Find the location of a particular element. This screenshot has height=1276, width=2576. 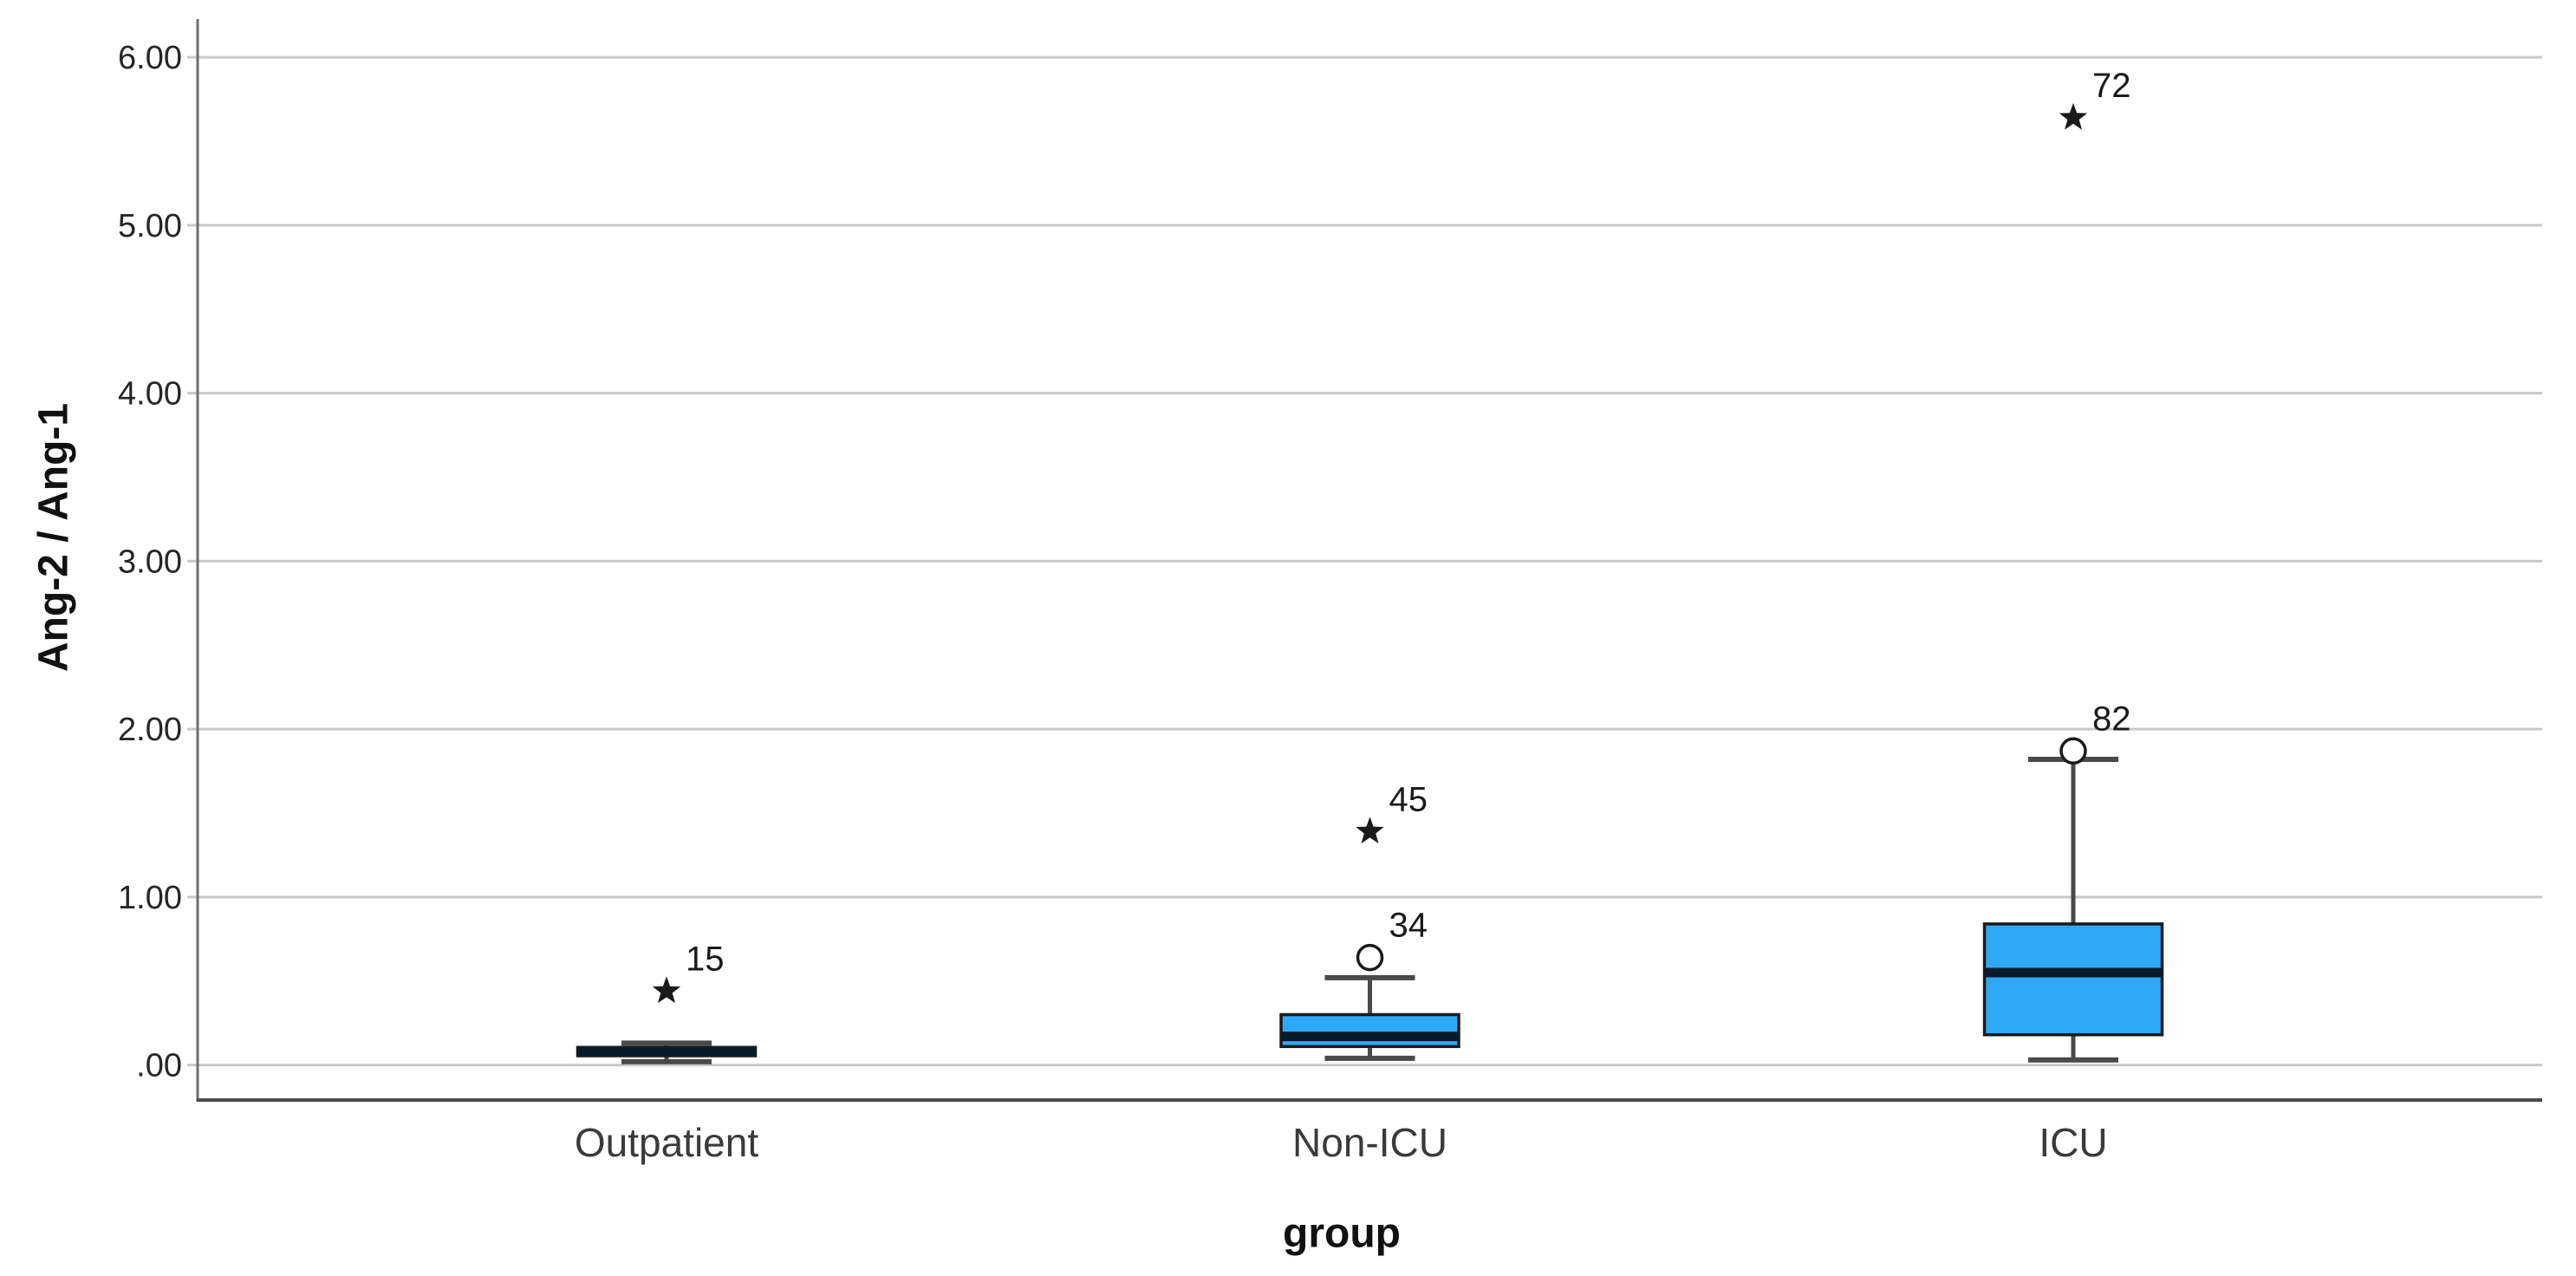

box-icu is located at coordinates (2073, 979).